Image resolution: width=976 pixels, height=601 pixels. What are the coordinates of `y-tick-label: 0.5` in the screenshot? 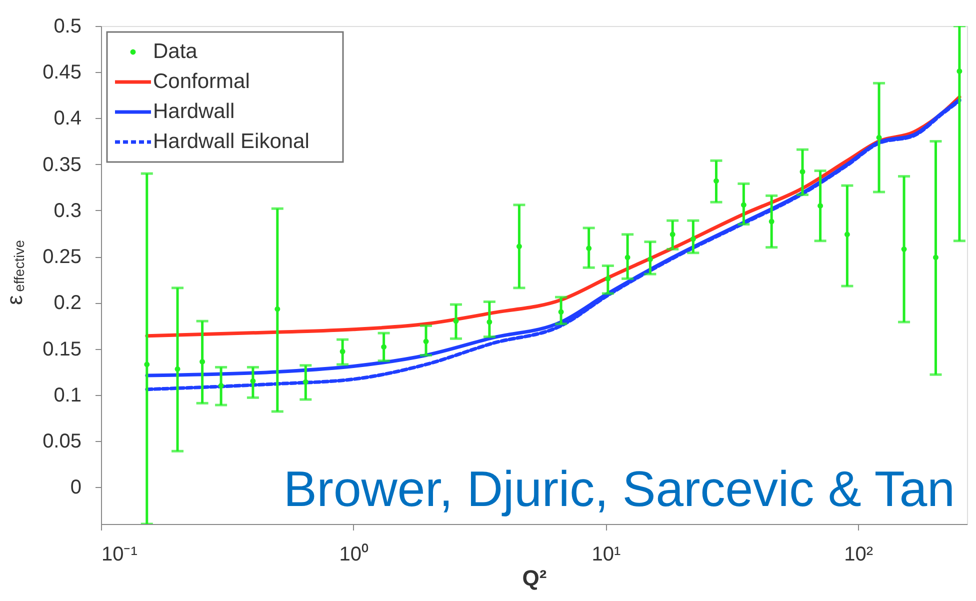 It's located at (68, 27).